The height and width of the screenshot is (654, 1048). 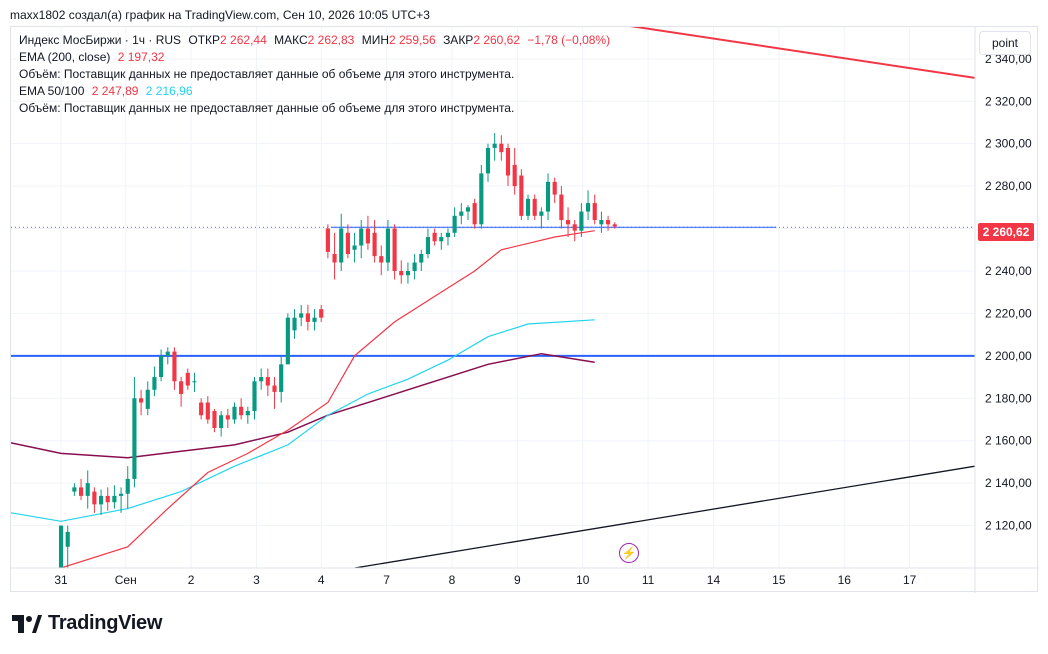 What do you see at coordinates (100, 40) in the screenshot?
I see `legend-symbol: Индекс МосБиржи · 1ч · RUS` at bounding box center [100, 40].